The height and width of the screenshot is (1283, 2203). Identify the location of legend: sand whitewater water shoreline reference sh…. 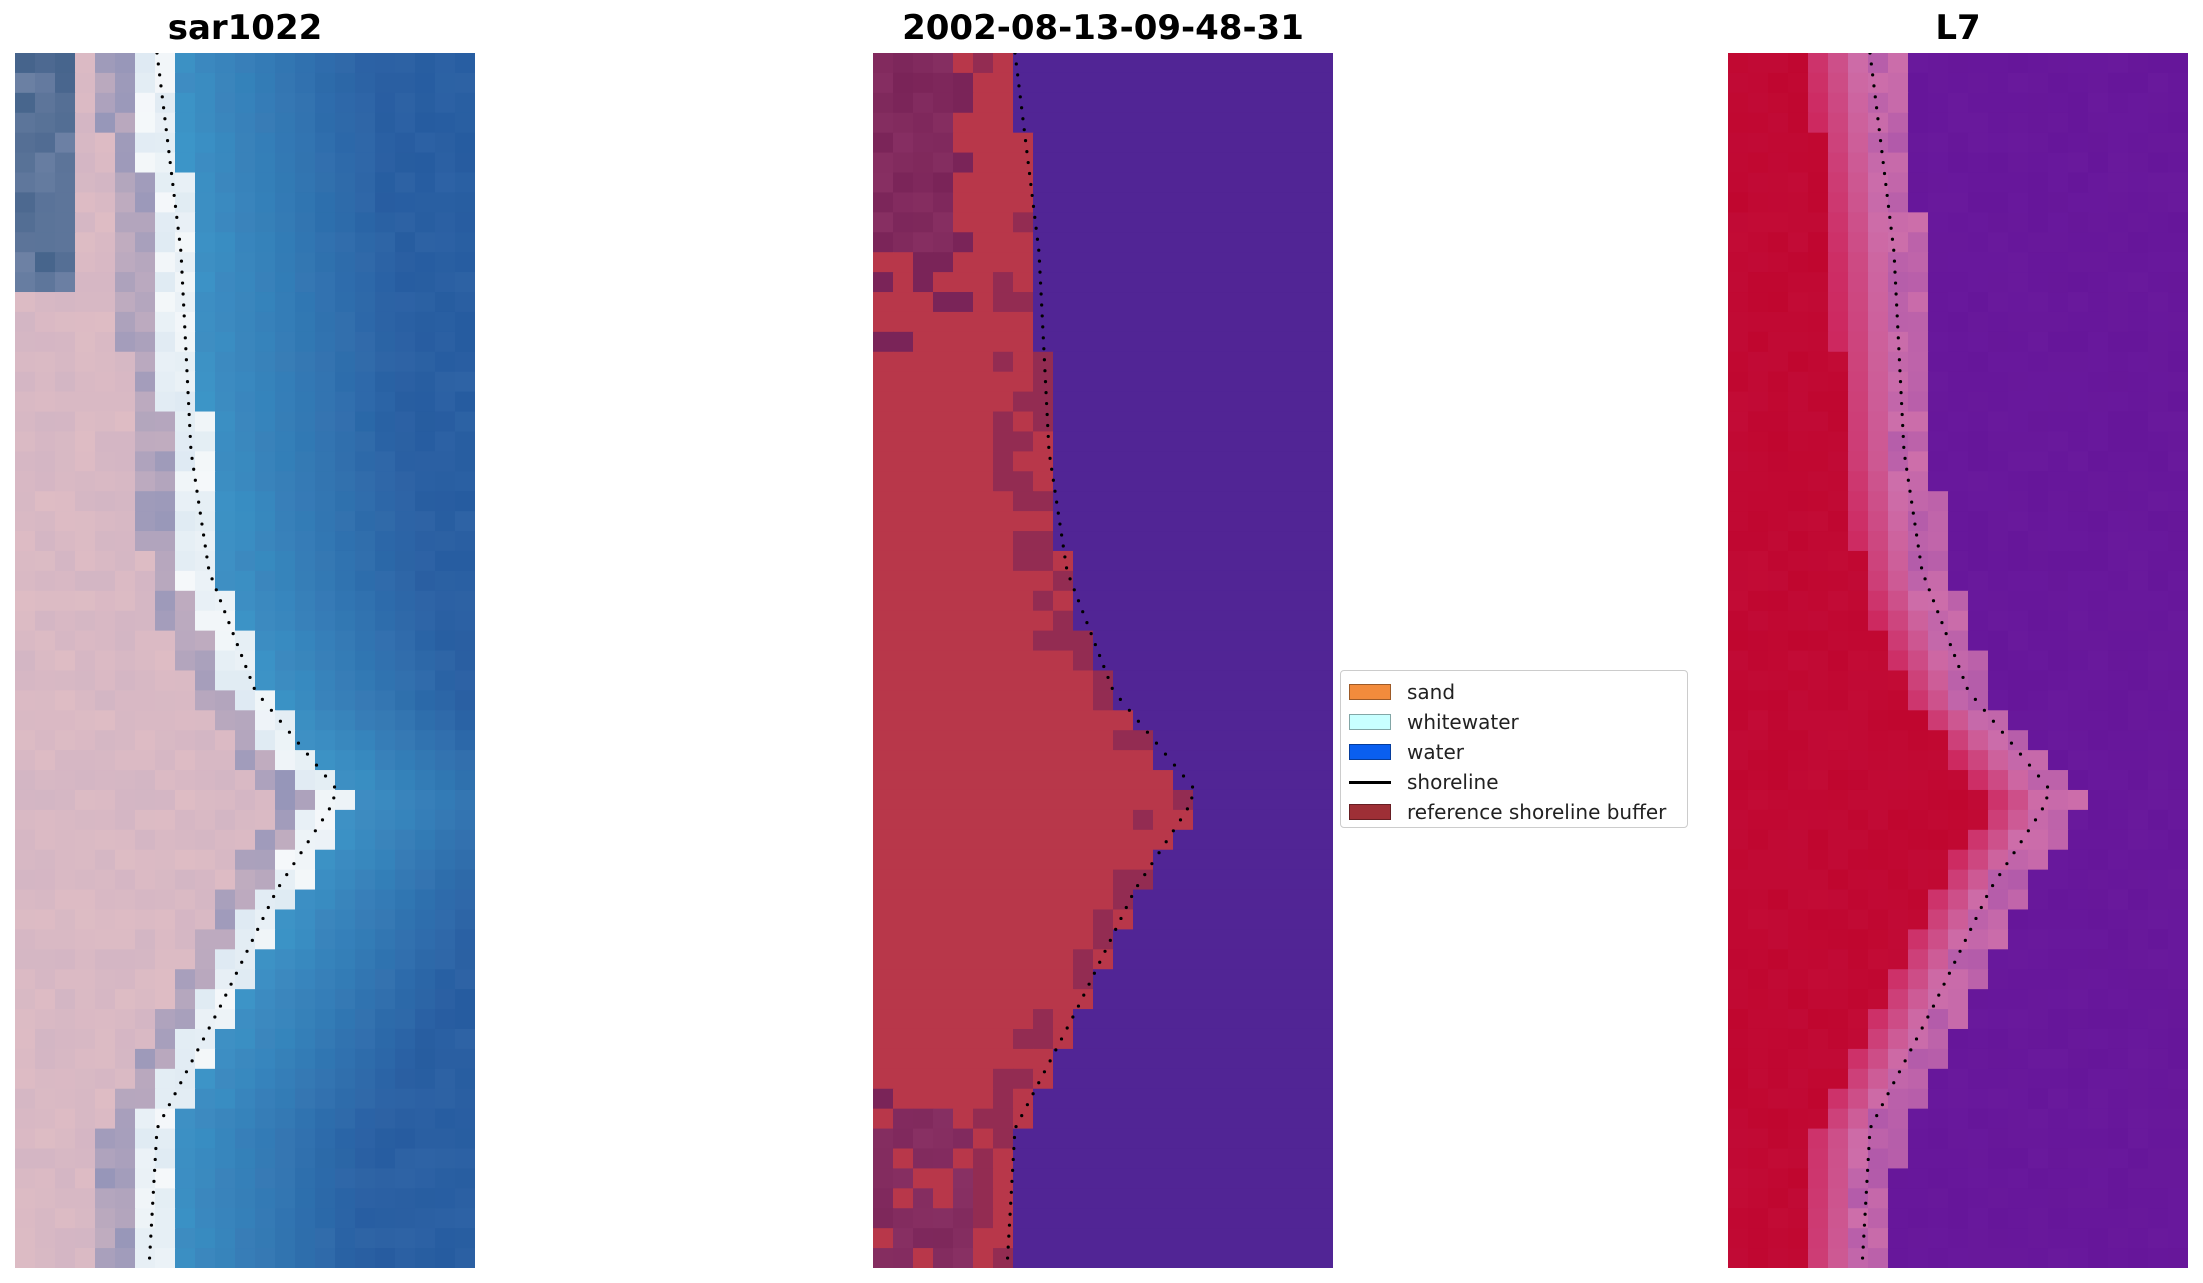
(1514, 749).